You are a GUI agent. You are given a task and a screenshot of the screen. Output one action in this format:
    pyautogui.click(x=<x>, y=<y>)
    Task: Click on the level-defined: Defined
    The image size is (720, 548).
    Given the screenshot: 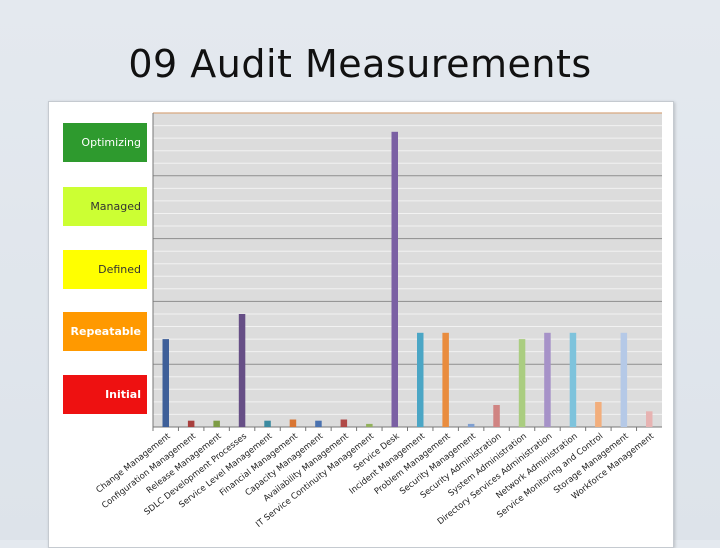 What is the action you would take?
    pyautogui.click(x=105, y=269)
    